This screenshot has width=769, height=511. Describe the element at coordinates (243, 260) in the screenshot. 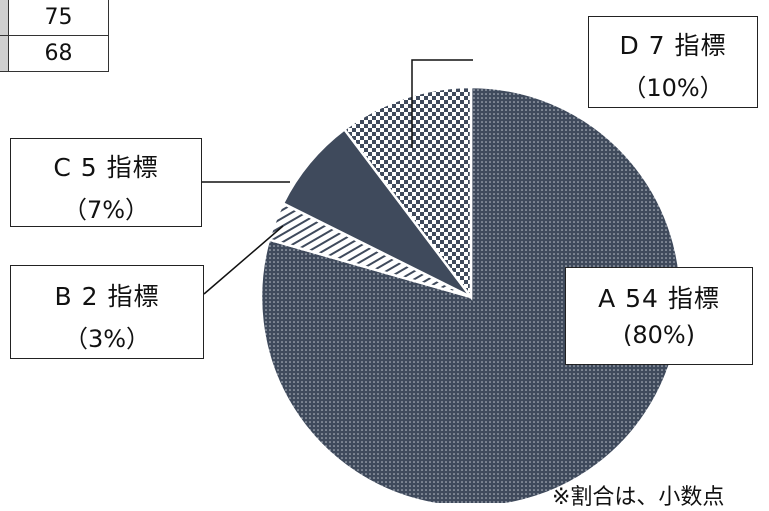

I see `leader-line-b` at that location.